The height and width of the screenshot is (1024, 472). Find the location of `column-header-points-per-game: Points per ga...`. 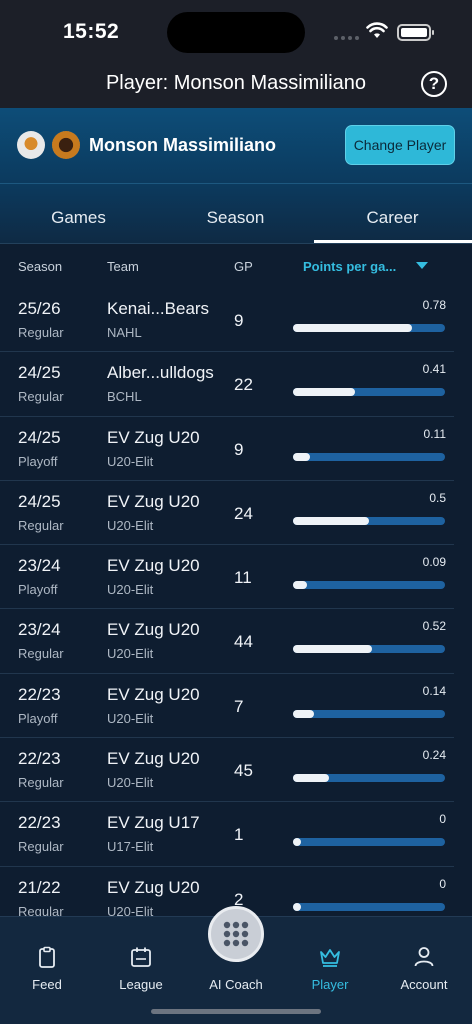

column-header-points-per-game: Points per ga... is located at coordinates (350, 266).